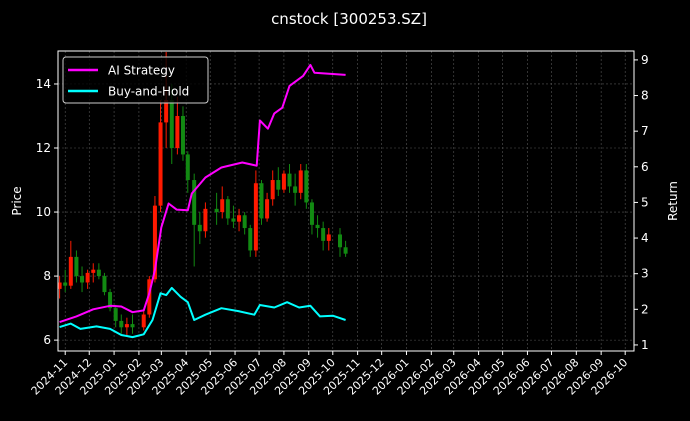  What do you see at coordinates (645, 167) in the screenshot?
I see `y-tick-label-right: 6` at bounding box center [645, 167].